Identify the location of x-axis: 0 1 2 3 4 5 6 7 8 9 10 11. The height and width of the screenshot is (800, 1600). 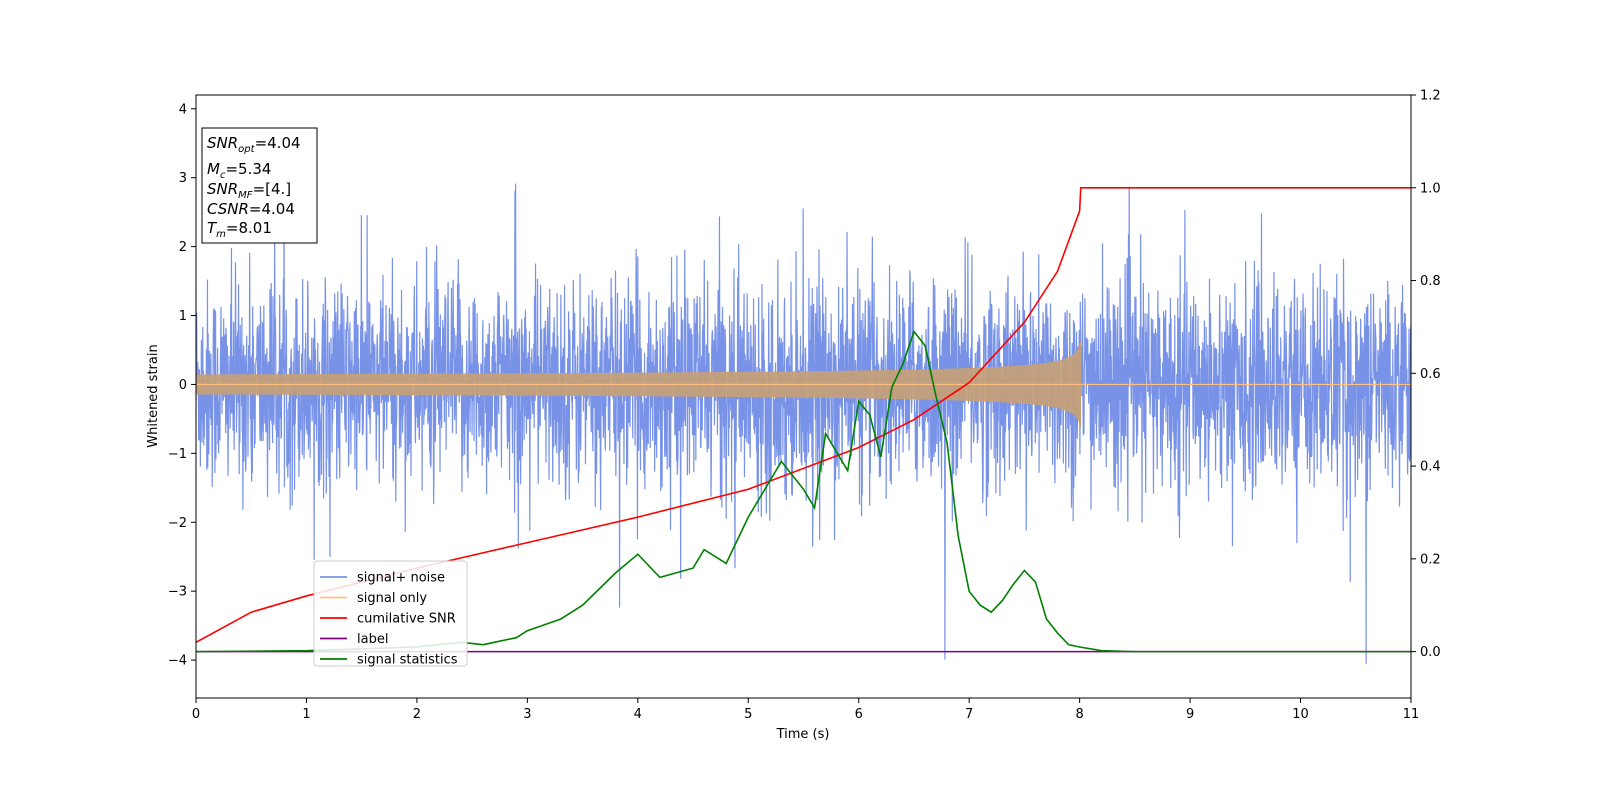
(805, 710).